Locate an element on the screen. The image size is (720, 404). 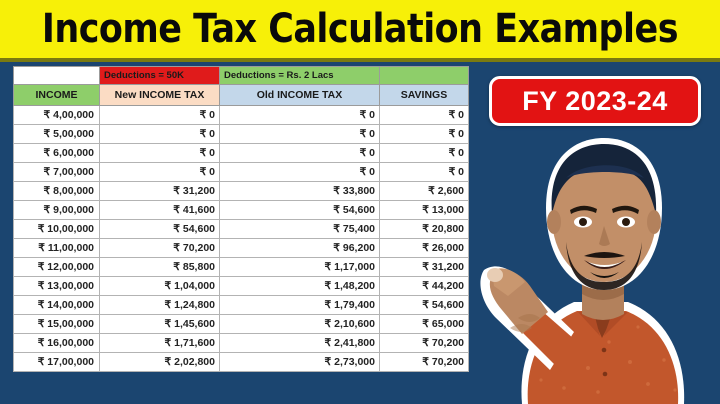
table-row: ₹ 16,00,000 ₹ 1,71,600 ₹ 2,41,800 ₹ 70,200 is located at coordinates (241, 343).